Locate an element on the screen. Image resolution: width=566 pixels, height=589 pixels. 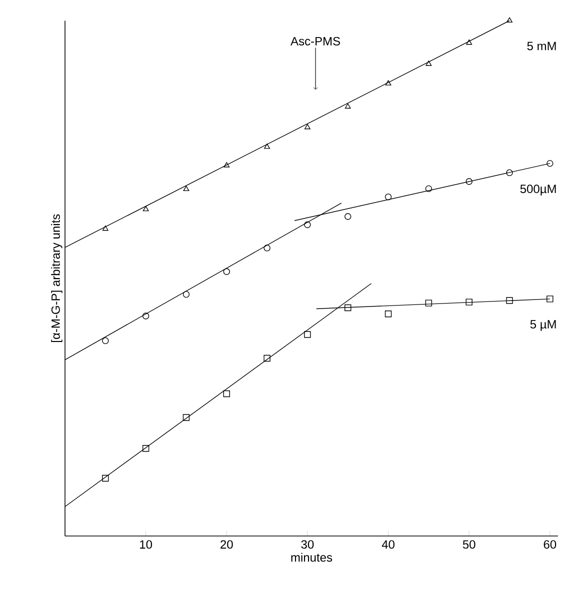
y-axis-title: [α-M-G-P] arbitrary units is located at coordinates (56, 278).